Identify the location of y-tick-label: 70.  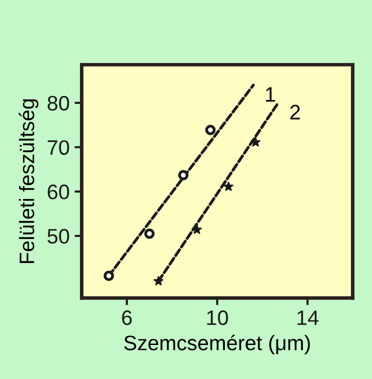
(59, 147).